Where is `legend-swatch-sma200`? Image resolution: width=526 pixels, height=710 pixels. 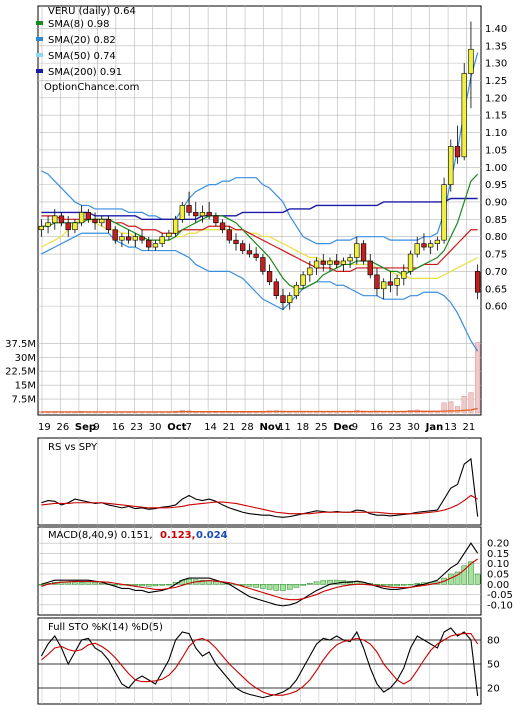 legend-swatch-sma200 is located at coordinates (39, 71).